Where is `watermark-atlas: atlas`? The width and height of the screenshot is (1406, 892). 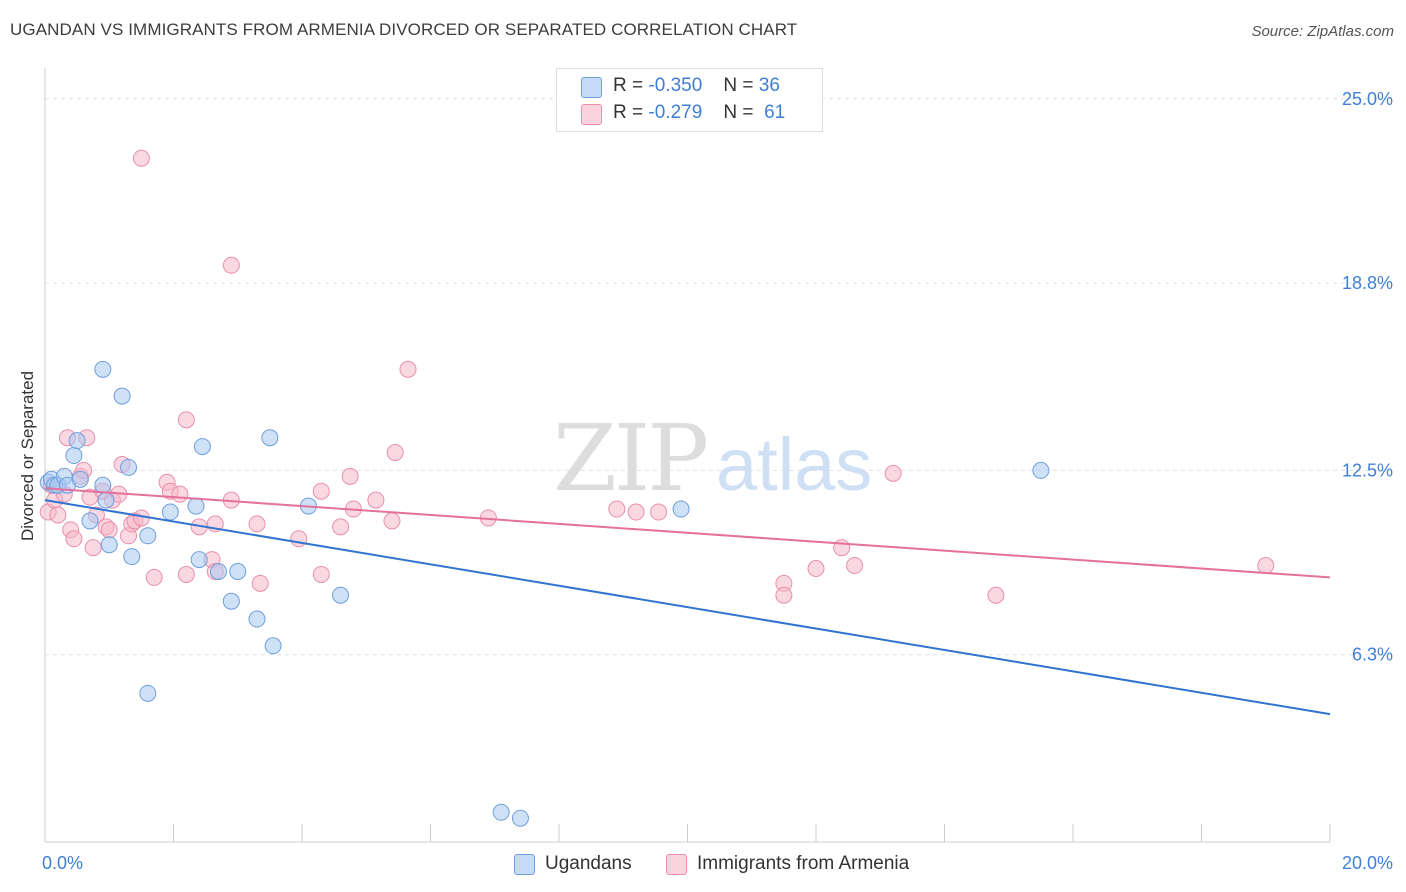 watermark-atlas: atlas is located at coordinates (794, 464).